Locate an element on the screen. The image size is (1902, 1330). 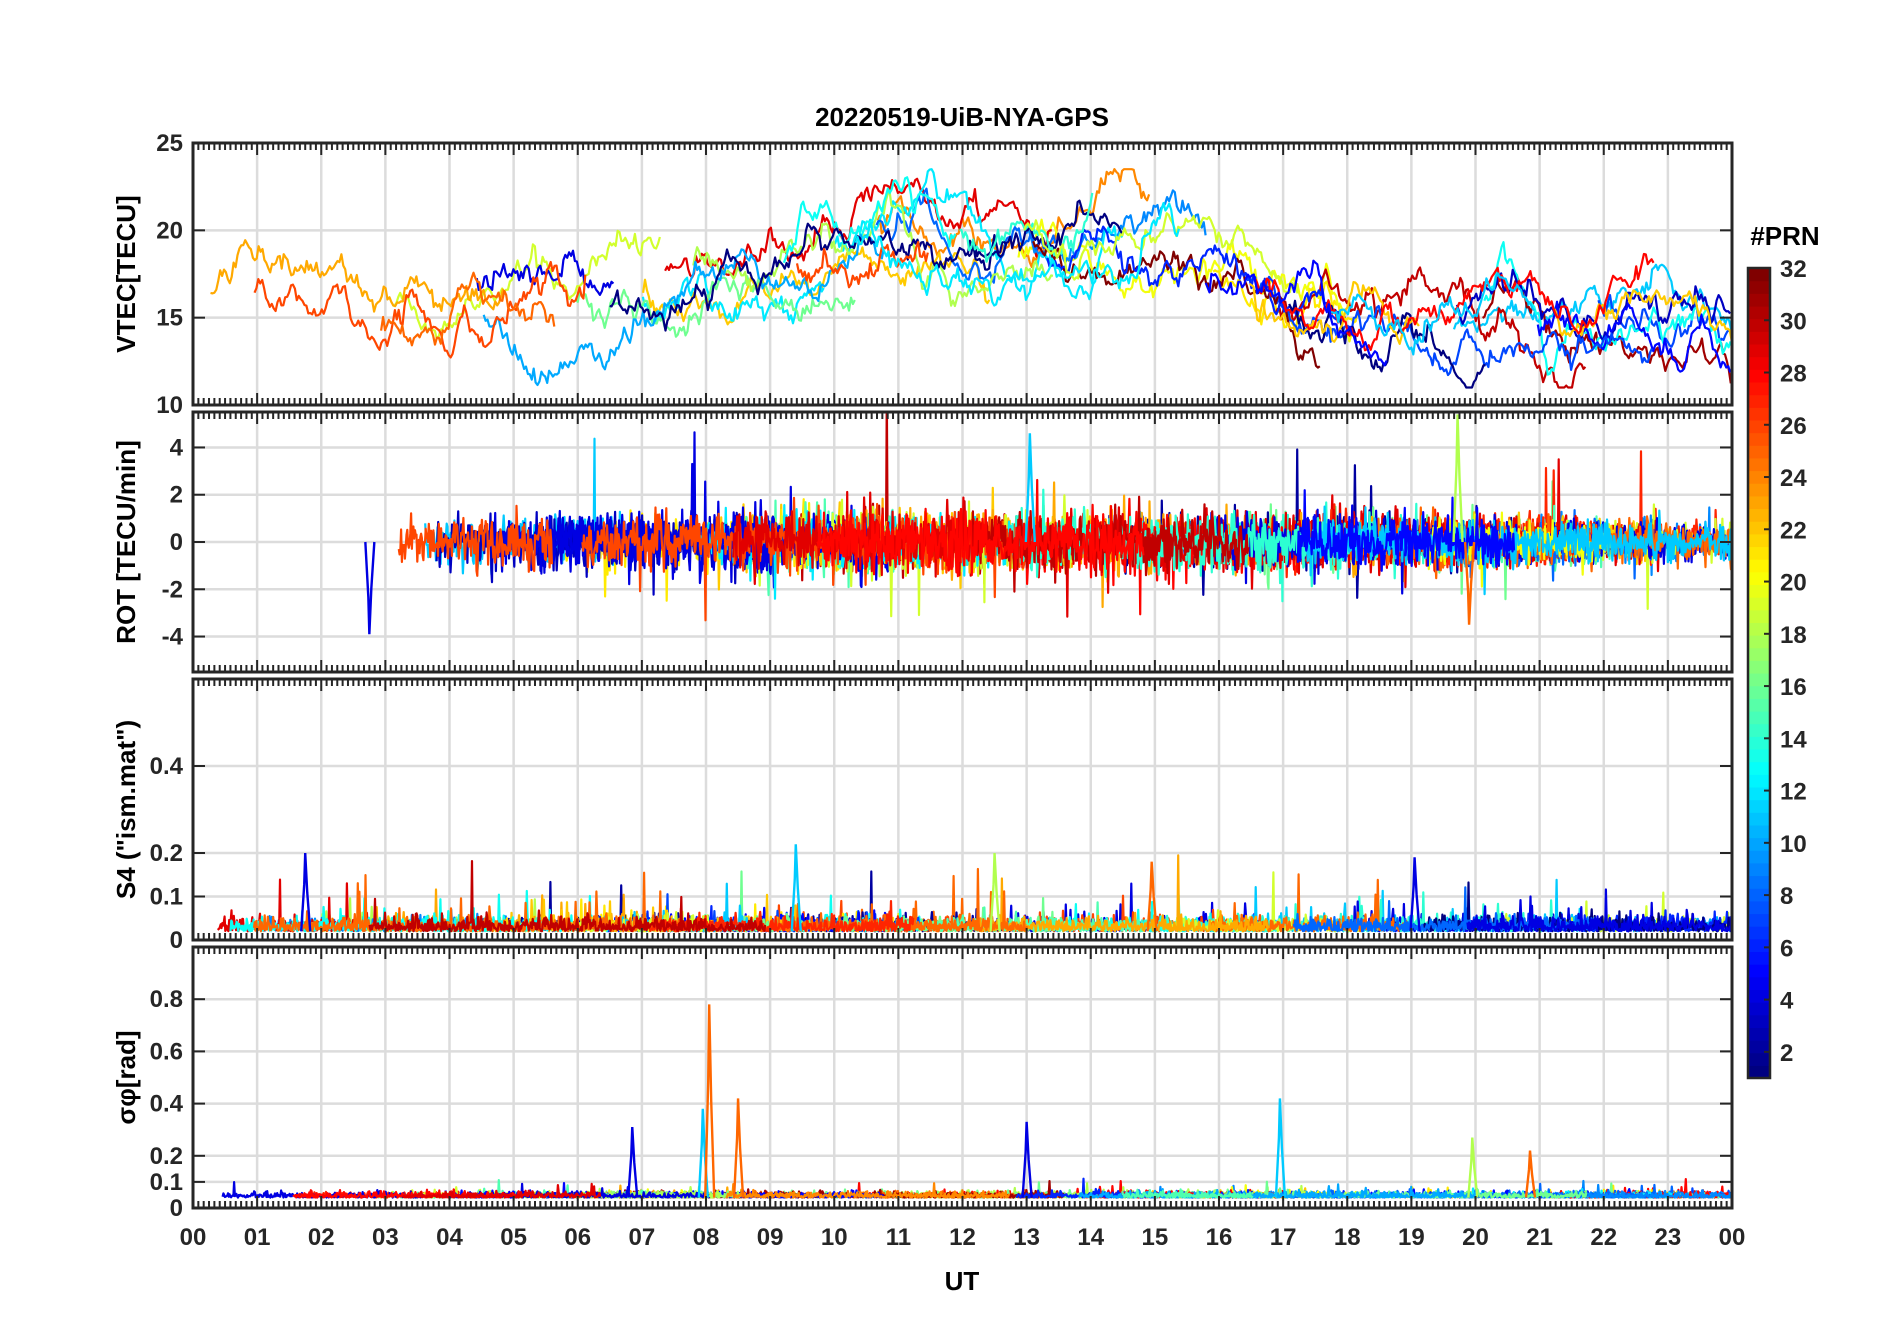
x-tick-label: 08 is located at coordinates (706, 1237).